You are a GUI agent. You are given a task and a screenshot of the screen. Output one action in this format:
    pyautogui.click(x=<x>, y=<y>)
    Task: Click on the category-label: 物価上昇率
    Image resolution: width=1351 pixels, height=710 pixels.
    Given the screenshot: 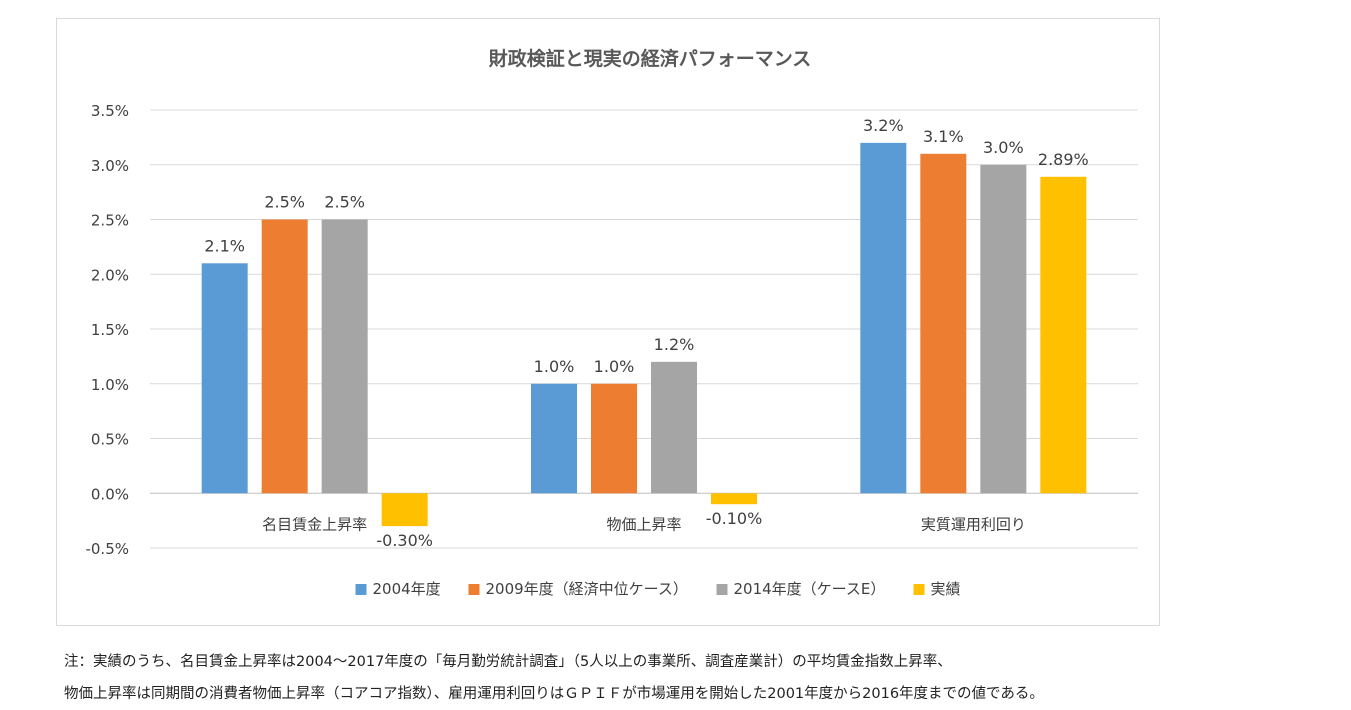 What is the action you would take?
    pyautogui.click(x=643, y=524)
    